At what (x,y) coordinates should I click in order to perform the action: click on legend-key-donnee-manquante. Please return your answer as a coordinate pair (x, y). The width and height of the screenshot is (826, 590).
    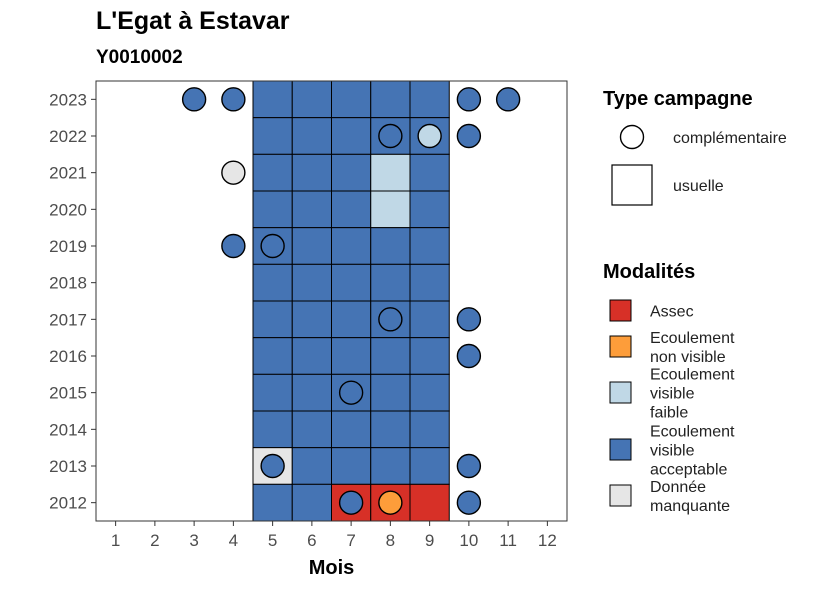
    Looking at the image, I should click on (620, 495).